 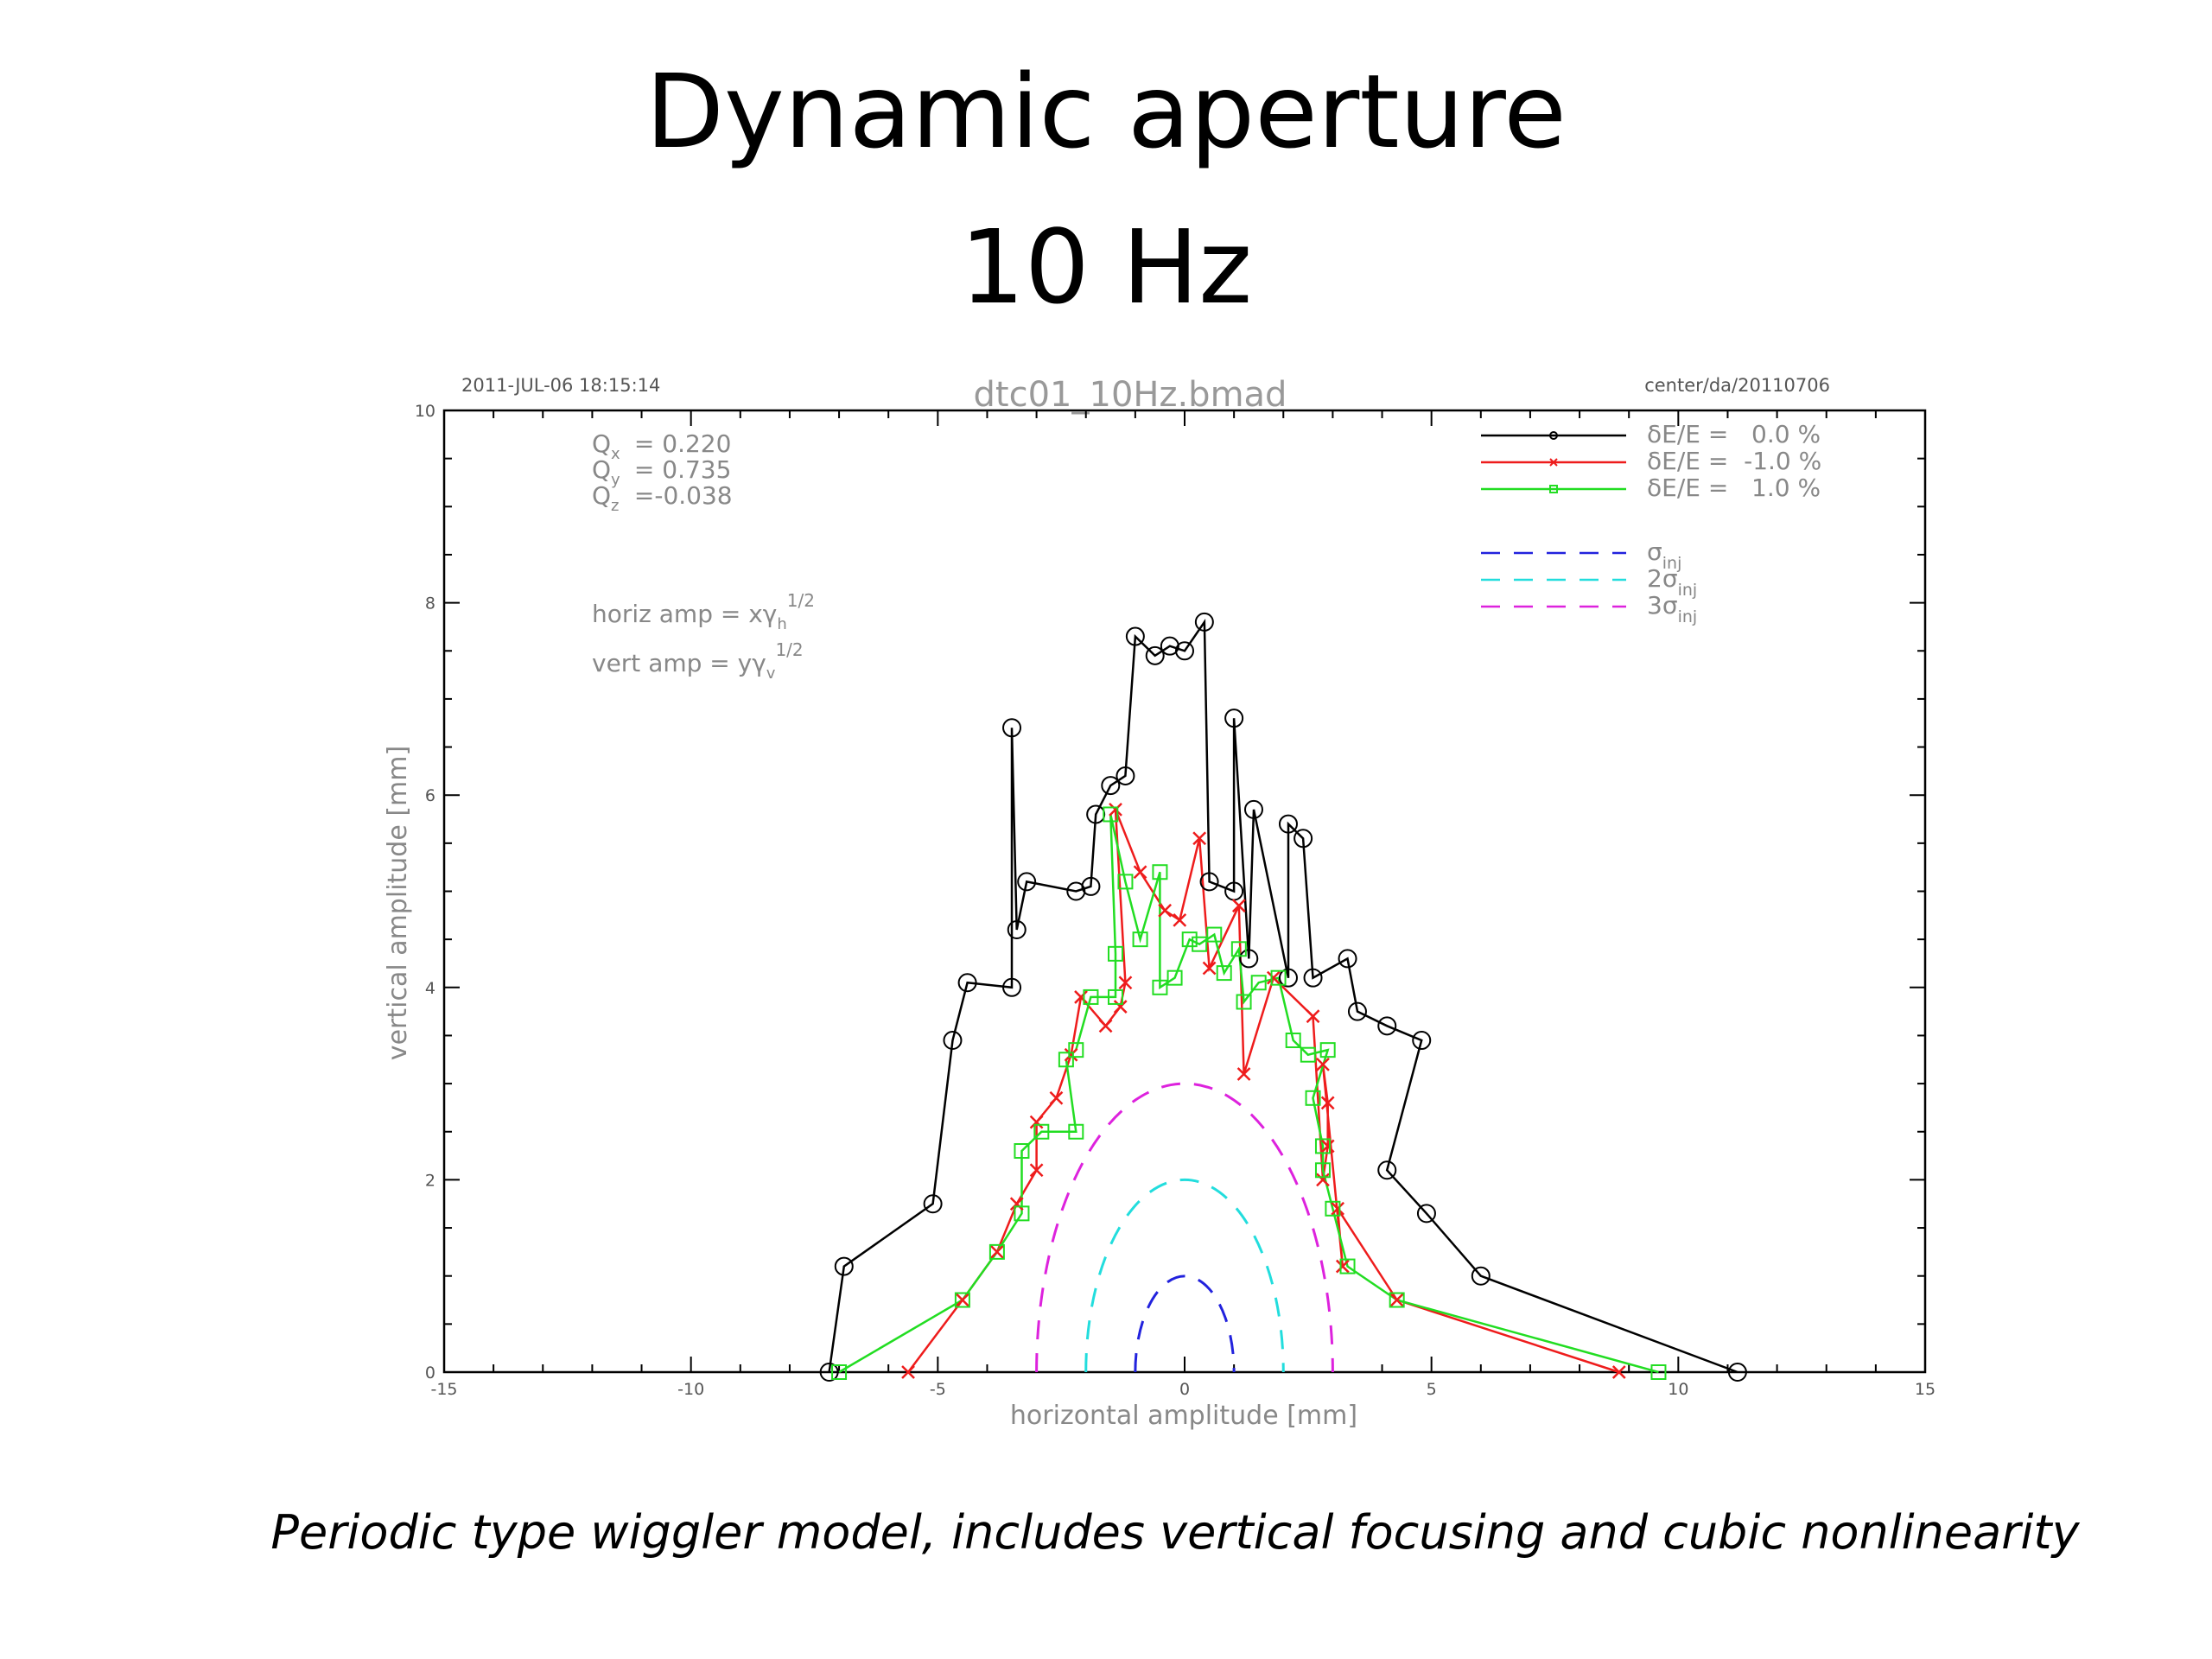 I want to click on legend-marker-circle, so click(x=1553, y=435).